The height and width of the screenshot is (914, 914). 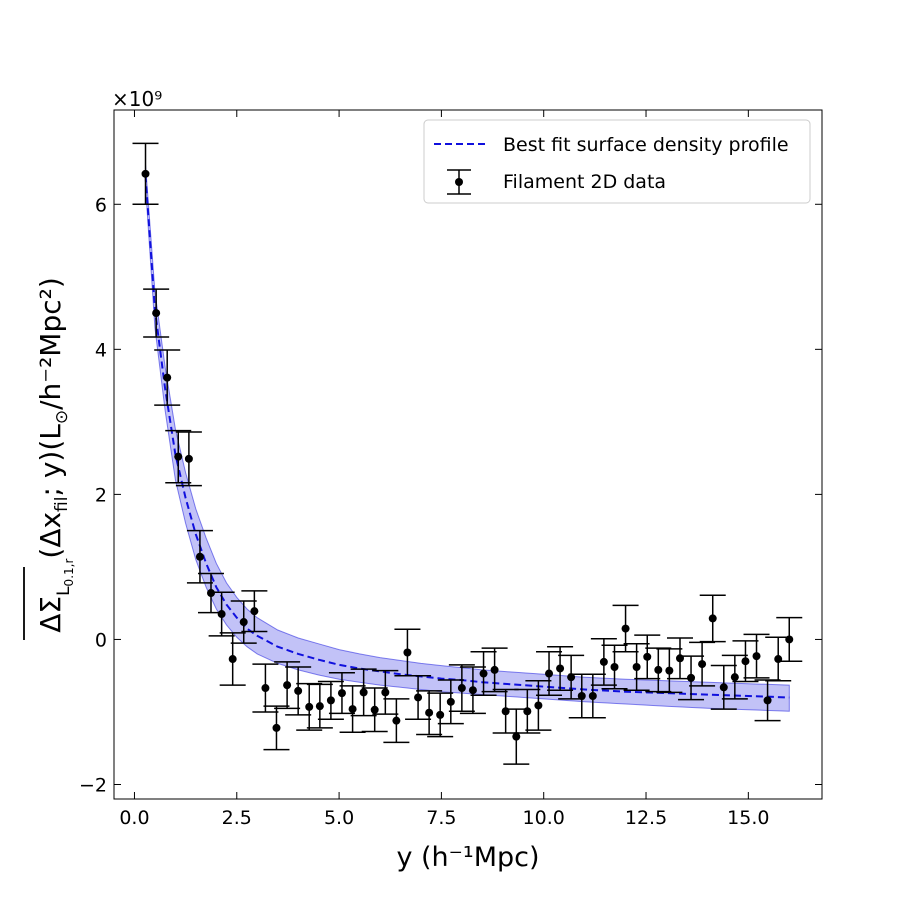 I want to click on y-title-args-sub: fil, so click(x=62, y=504).